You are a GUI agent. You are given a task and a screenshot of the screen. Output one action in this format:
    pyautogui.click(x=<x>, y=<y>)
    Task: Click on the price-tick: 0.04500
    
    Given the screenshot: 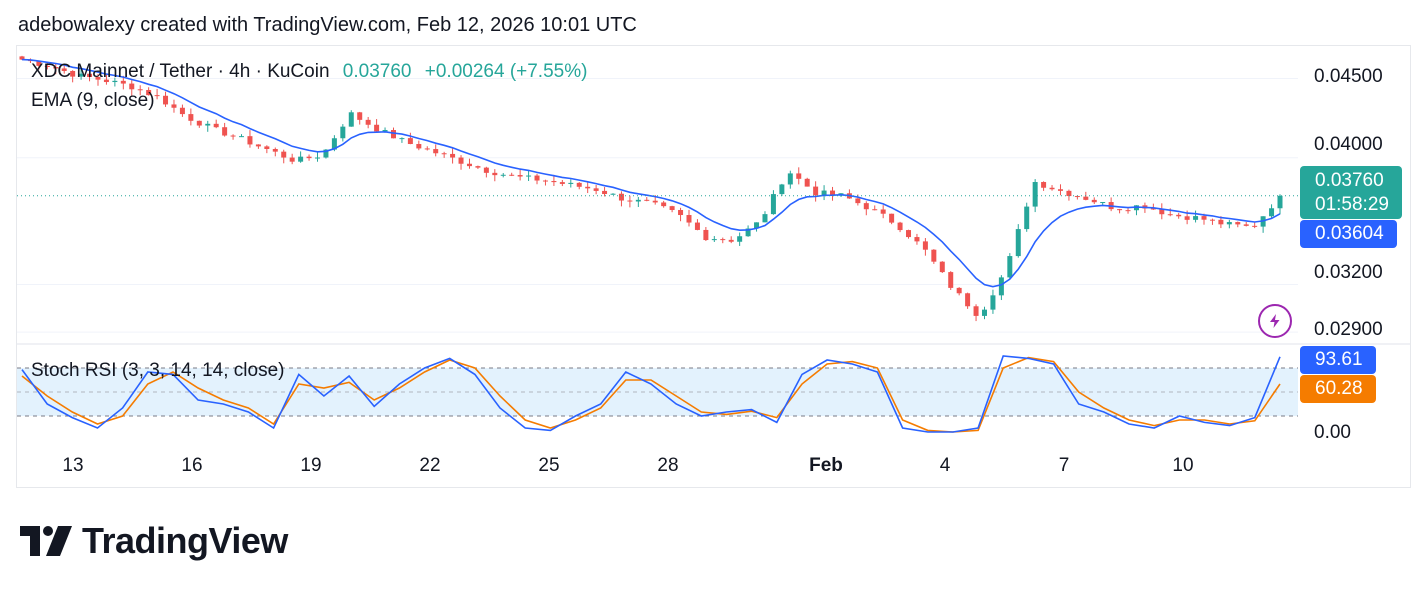 What is the action you would take?
    pyautogui.click(x=1348, y=76)
    